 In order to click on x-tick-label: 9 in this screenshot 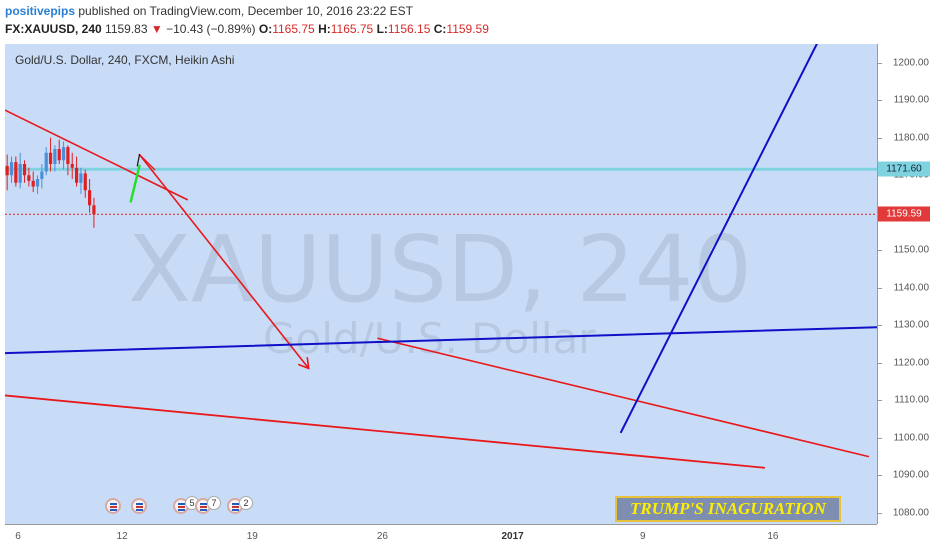, I will do `click(642, 536)`.